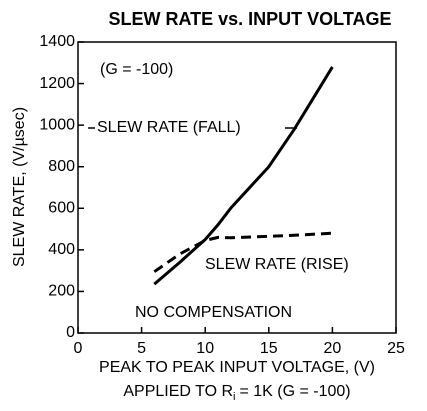 The width and height of the screenshot is (427, 411). I want to click on annotation: SLEW RATE (RISE), so click(277, 264).